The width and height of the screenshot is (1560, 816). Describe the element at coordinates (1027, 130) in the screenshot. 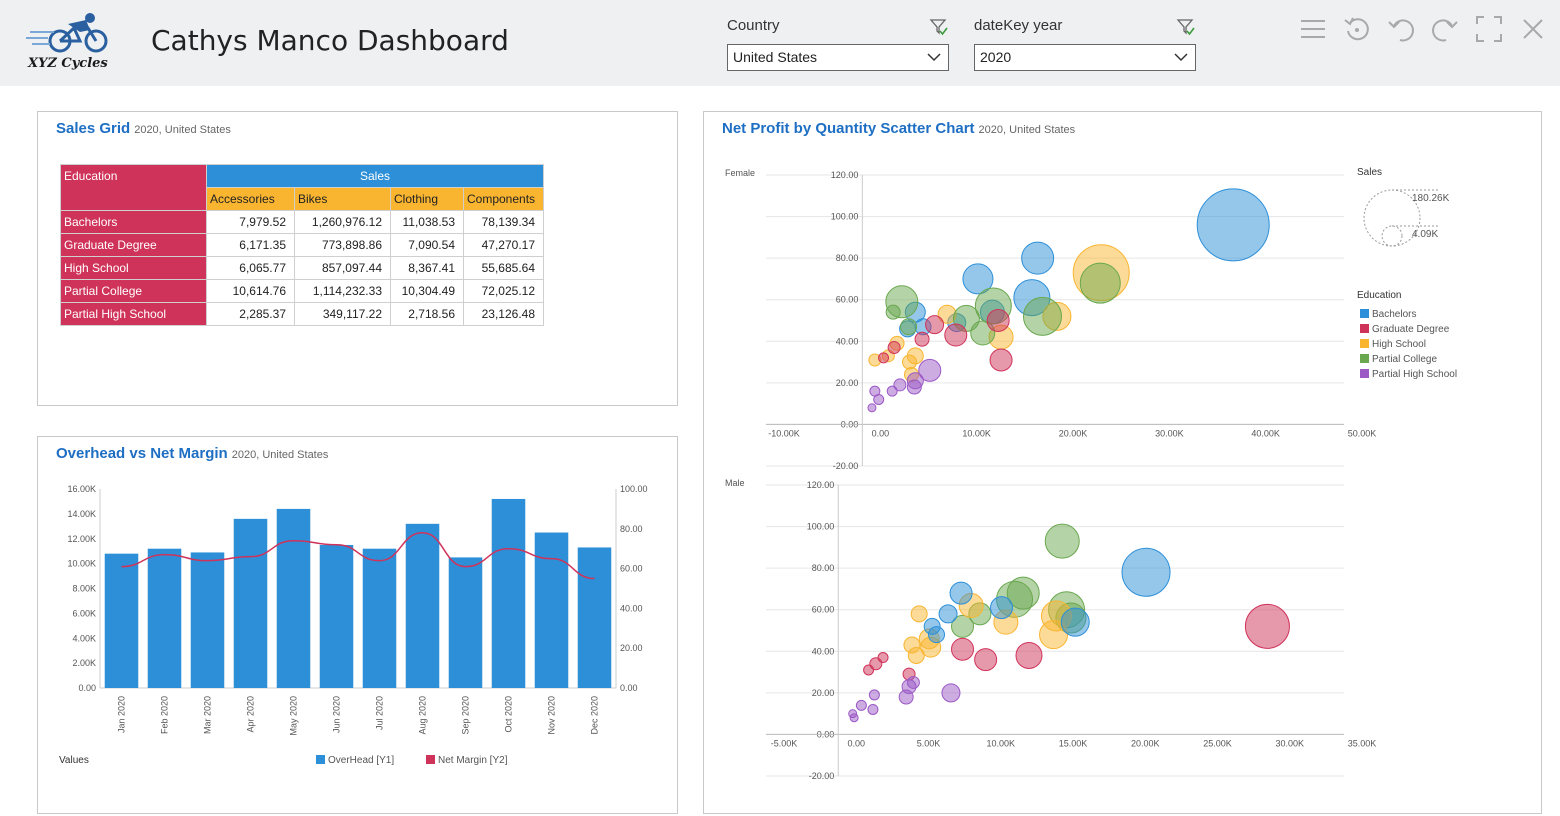

I see `scatter-chart-subtitle: 2020, United States` at that location.